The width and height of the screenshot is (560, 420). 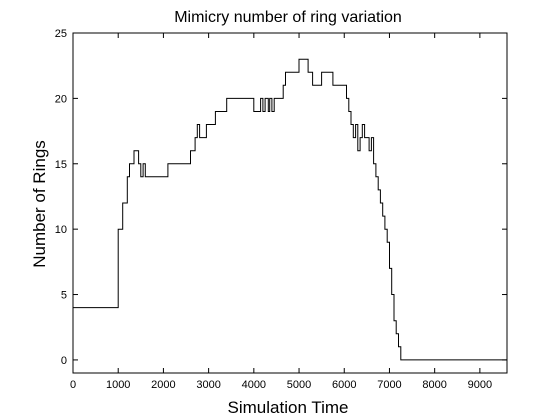 What do you see at coordinates (118, 385) in the screenshot?
I see `x-tick-label: 1000` at bounding box center [118, 385].